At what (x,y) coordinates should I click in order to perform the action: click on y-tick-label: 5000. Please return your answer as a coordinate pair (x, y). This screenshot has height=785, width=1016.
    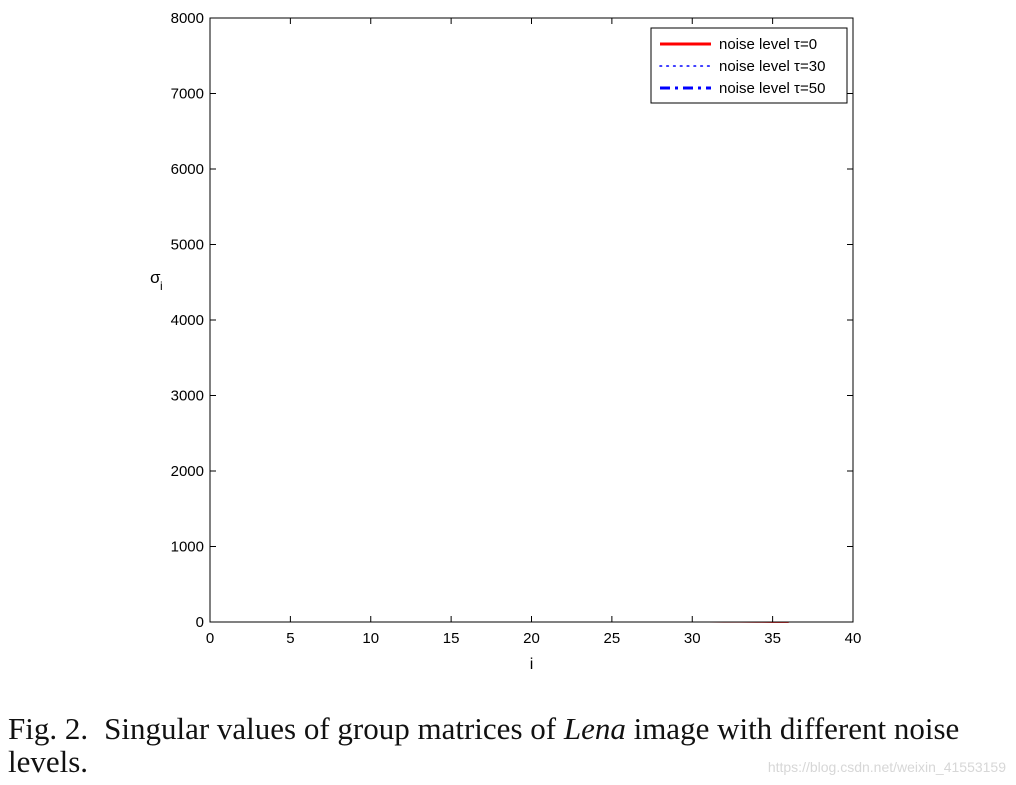
    Looking at the image, I should click on (187, 245).